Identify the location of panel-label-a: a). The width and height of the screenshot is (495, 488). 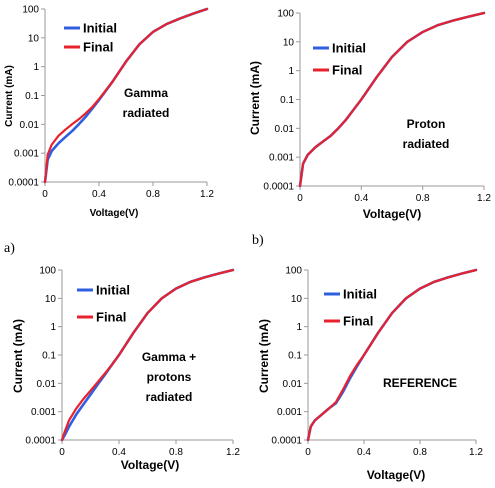
(9, 248).